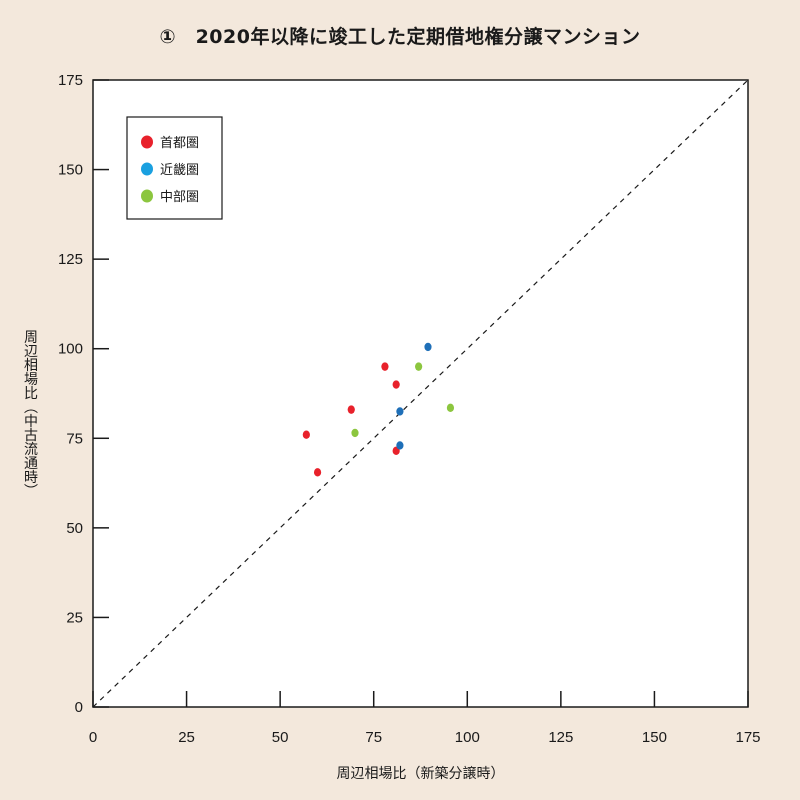 This screenshot has height=800, width=800. Describe the element at coordinates (179, 143) in the screenshot. I see `legend-label: 首都圏` at that location.